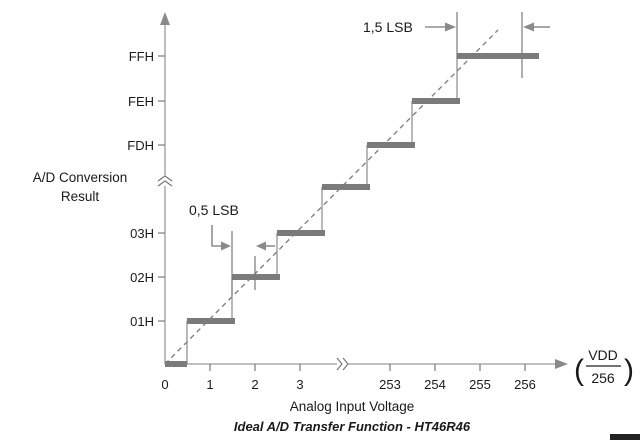  What do you see at coordinates (216, 236) in the screenshot?
I see `half-lsb-arrow-left` at bounding box center [216, 236].